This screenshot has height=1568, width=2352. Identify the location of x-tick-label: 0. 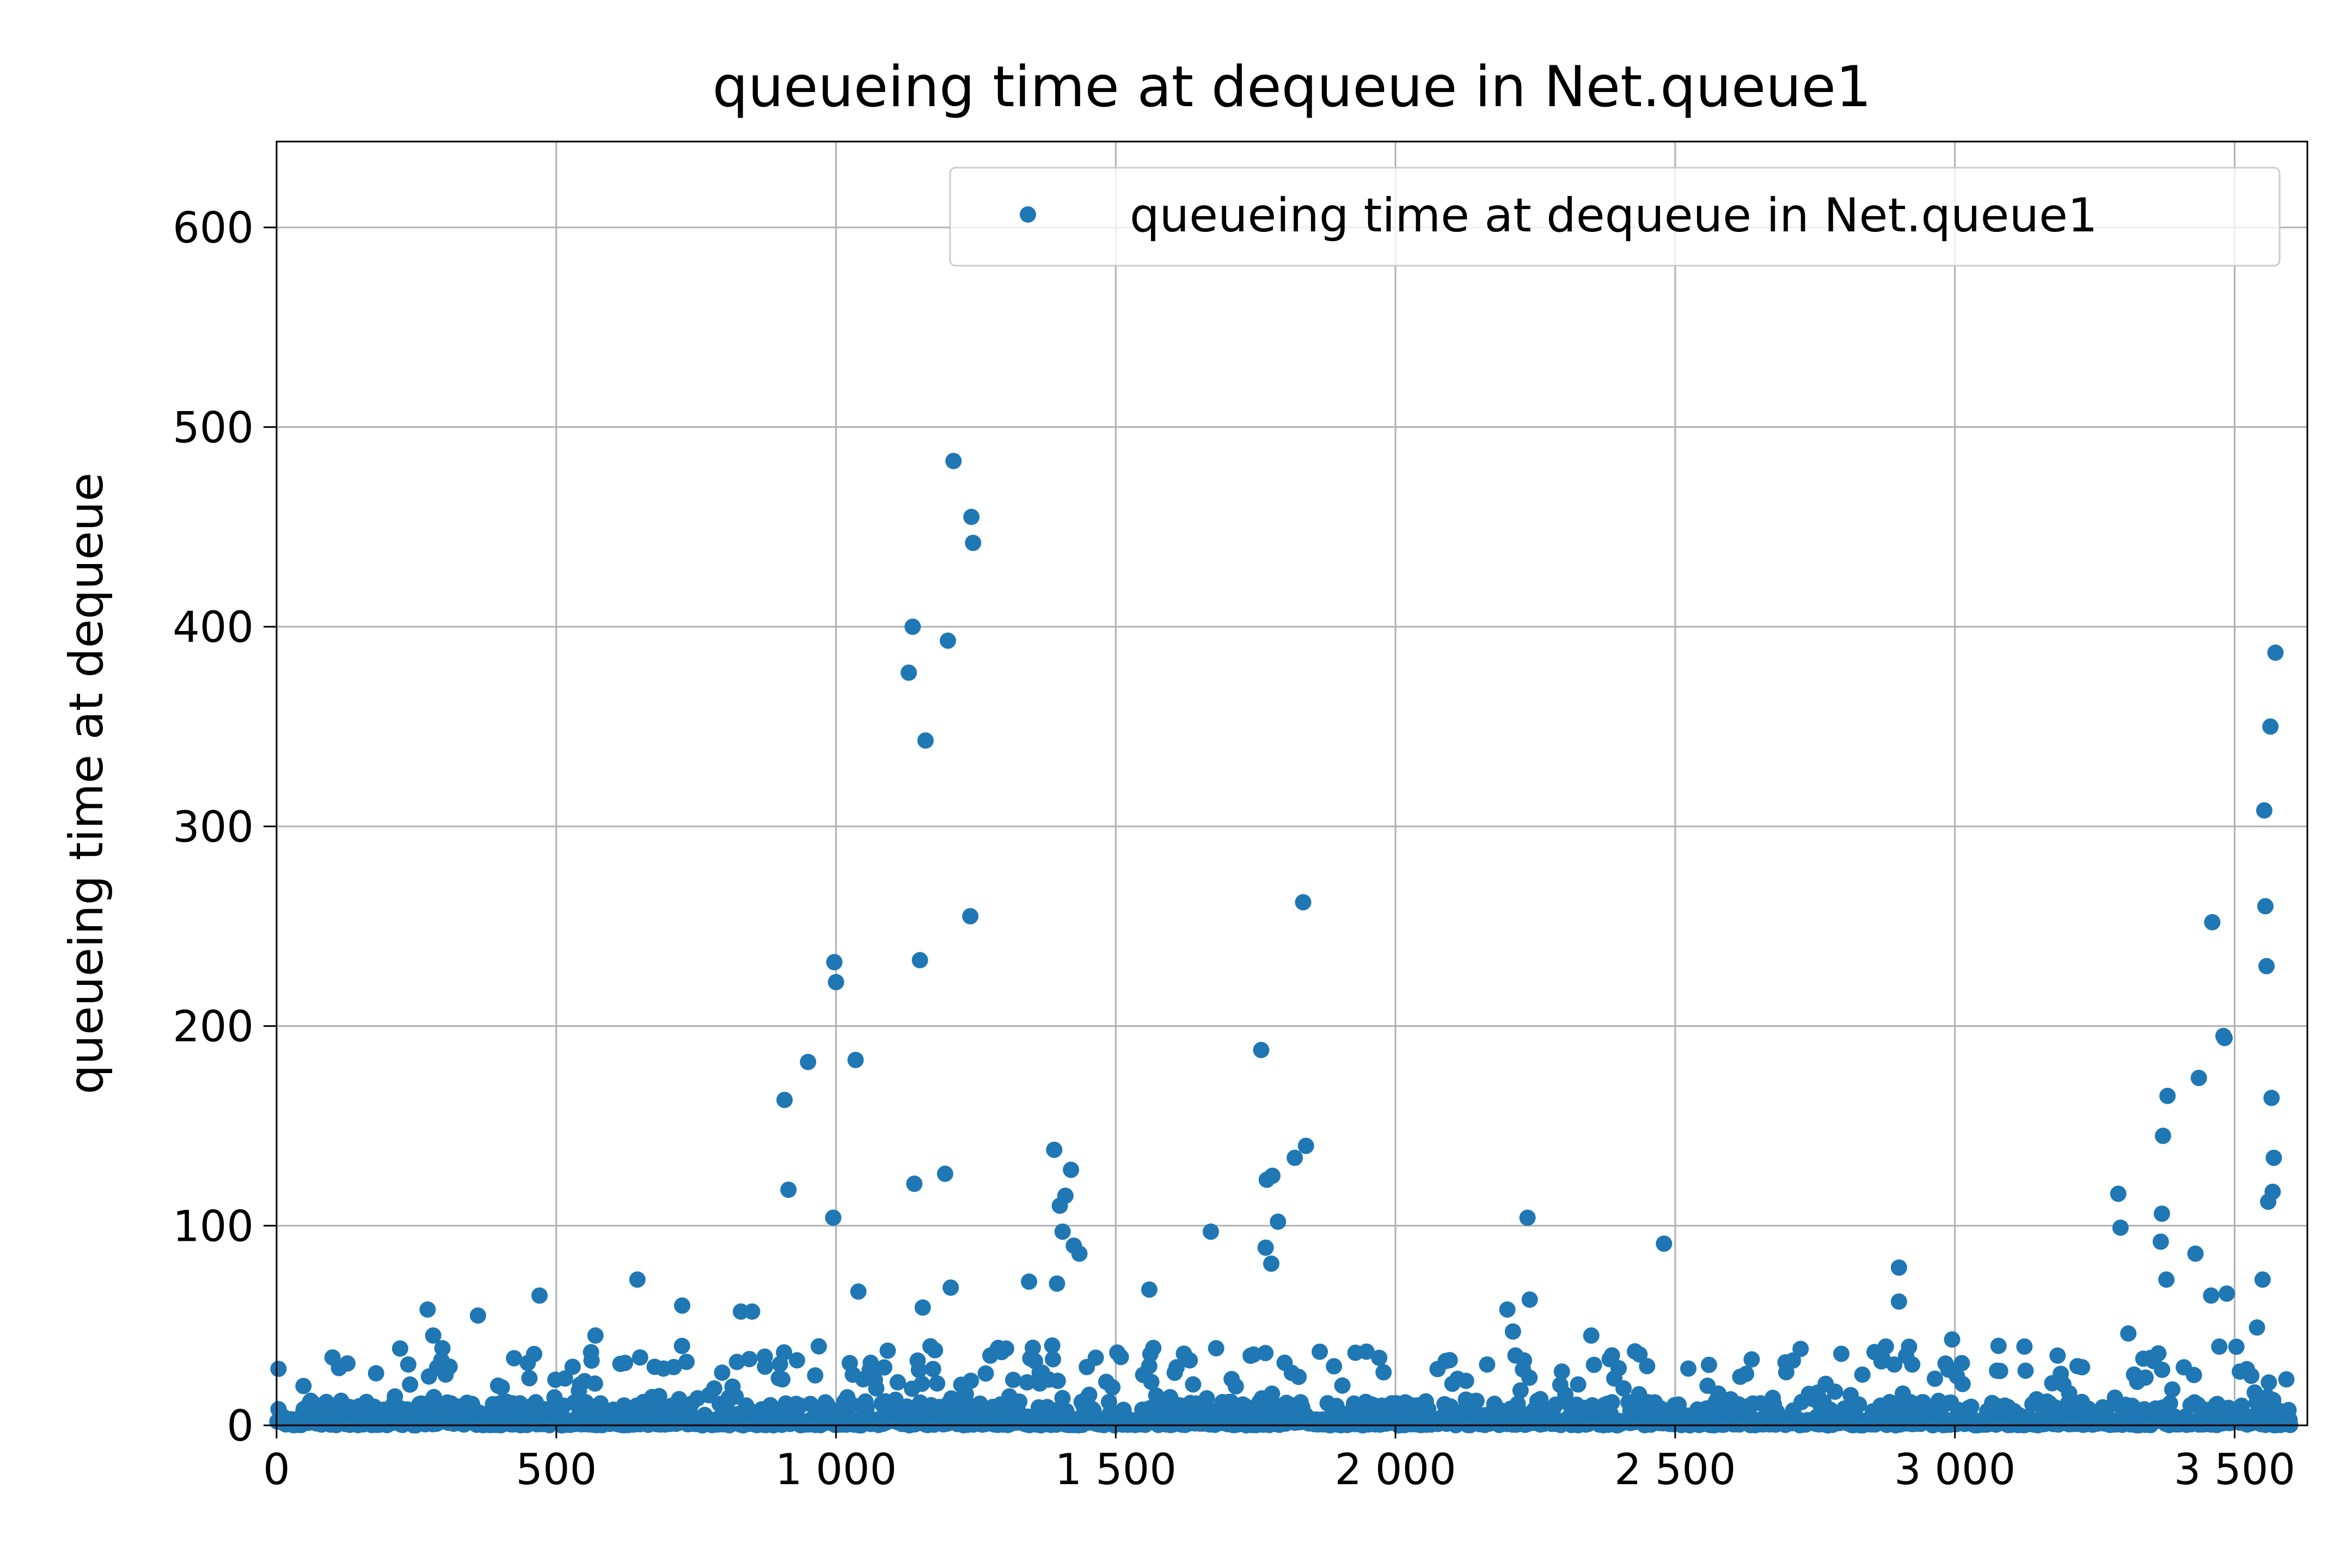
(276, 1469).